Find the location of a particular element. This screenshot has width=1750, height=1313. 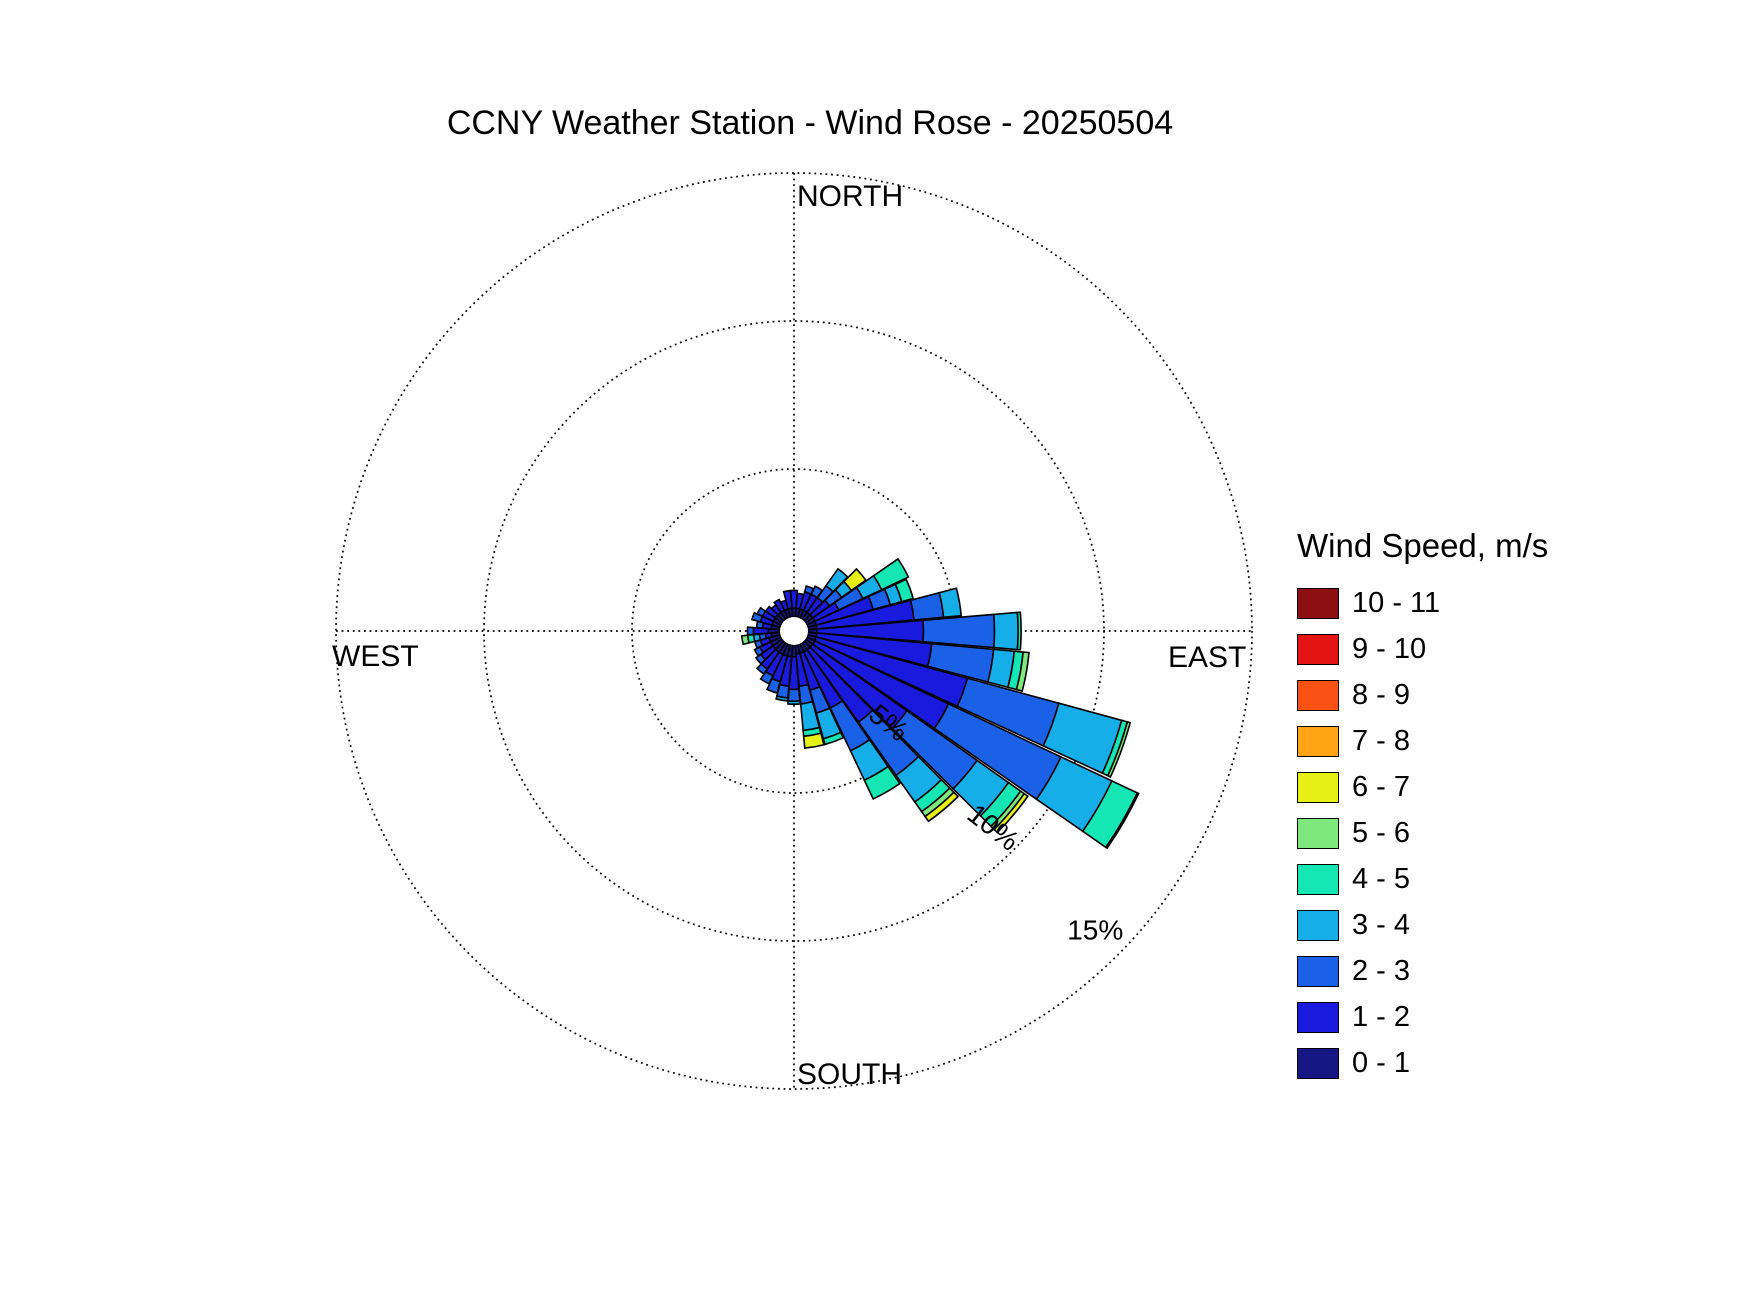

legend-row: 6 - 7 is located at coordinates (1477, 787).